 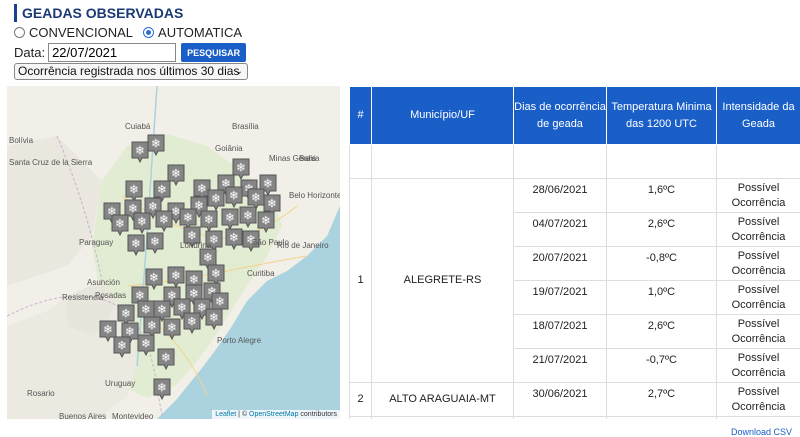 What do you see at coordinates (83, 415) in the screenshot?
I see `map-label: Buenos Aires` at bounding box center [83, 415].